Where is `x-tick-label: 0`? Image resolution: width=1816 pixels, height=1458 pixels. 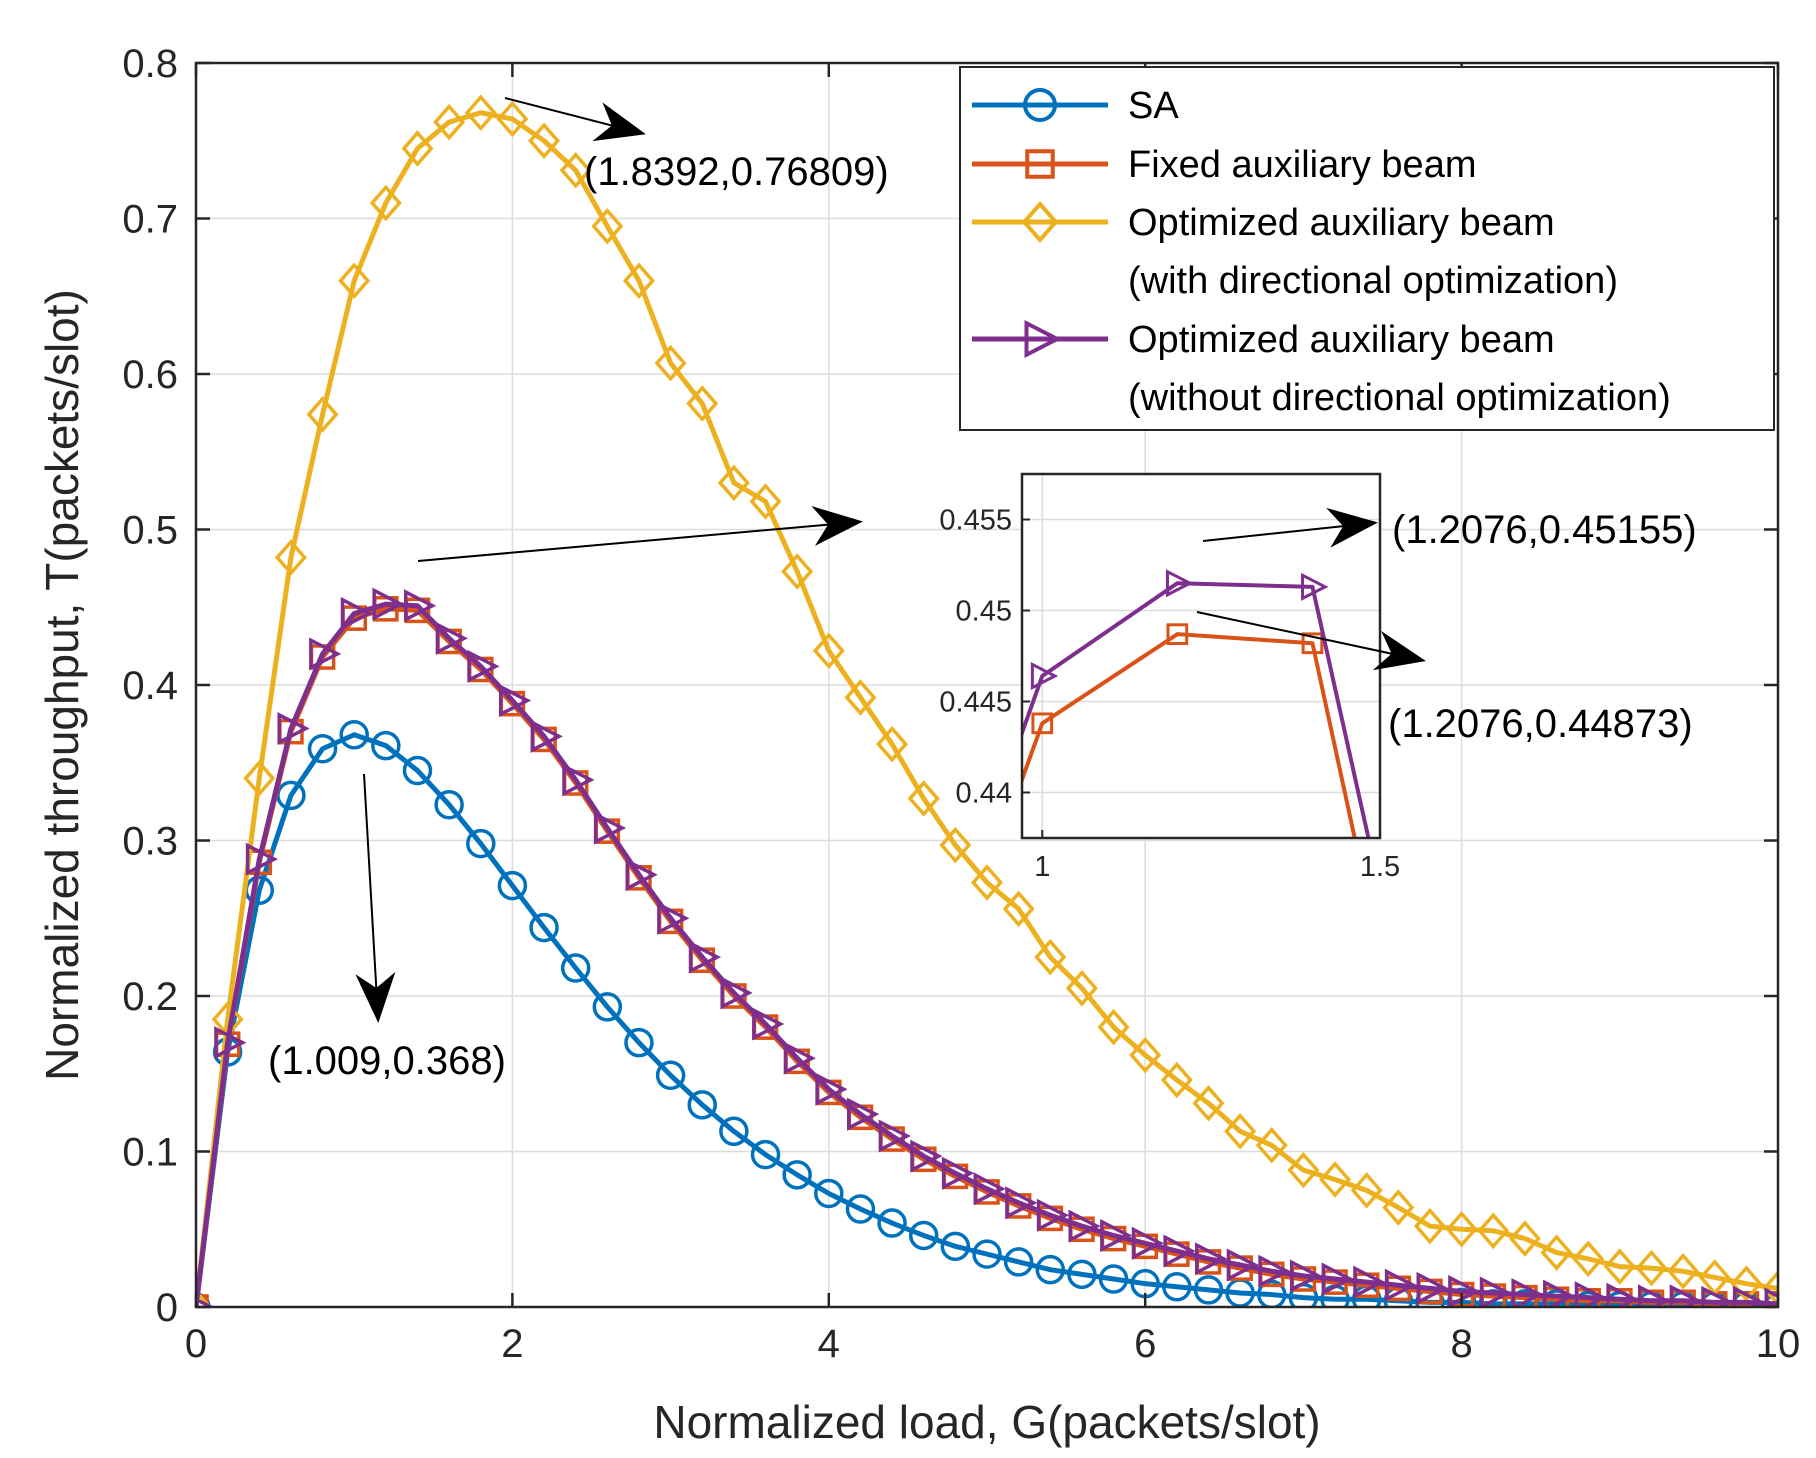 x-tick-label: 0 is located at coordinates (196, 1344).